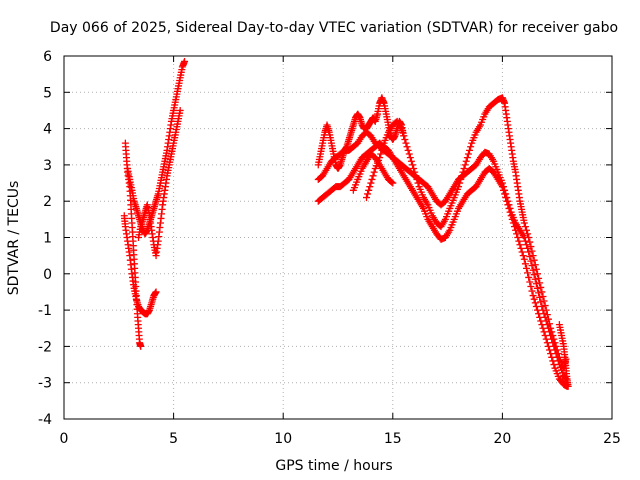 The height and width of the screenshot is (480, 640). I want to click on y-tick-label: -1, so click(45, 311).